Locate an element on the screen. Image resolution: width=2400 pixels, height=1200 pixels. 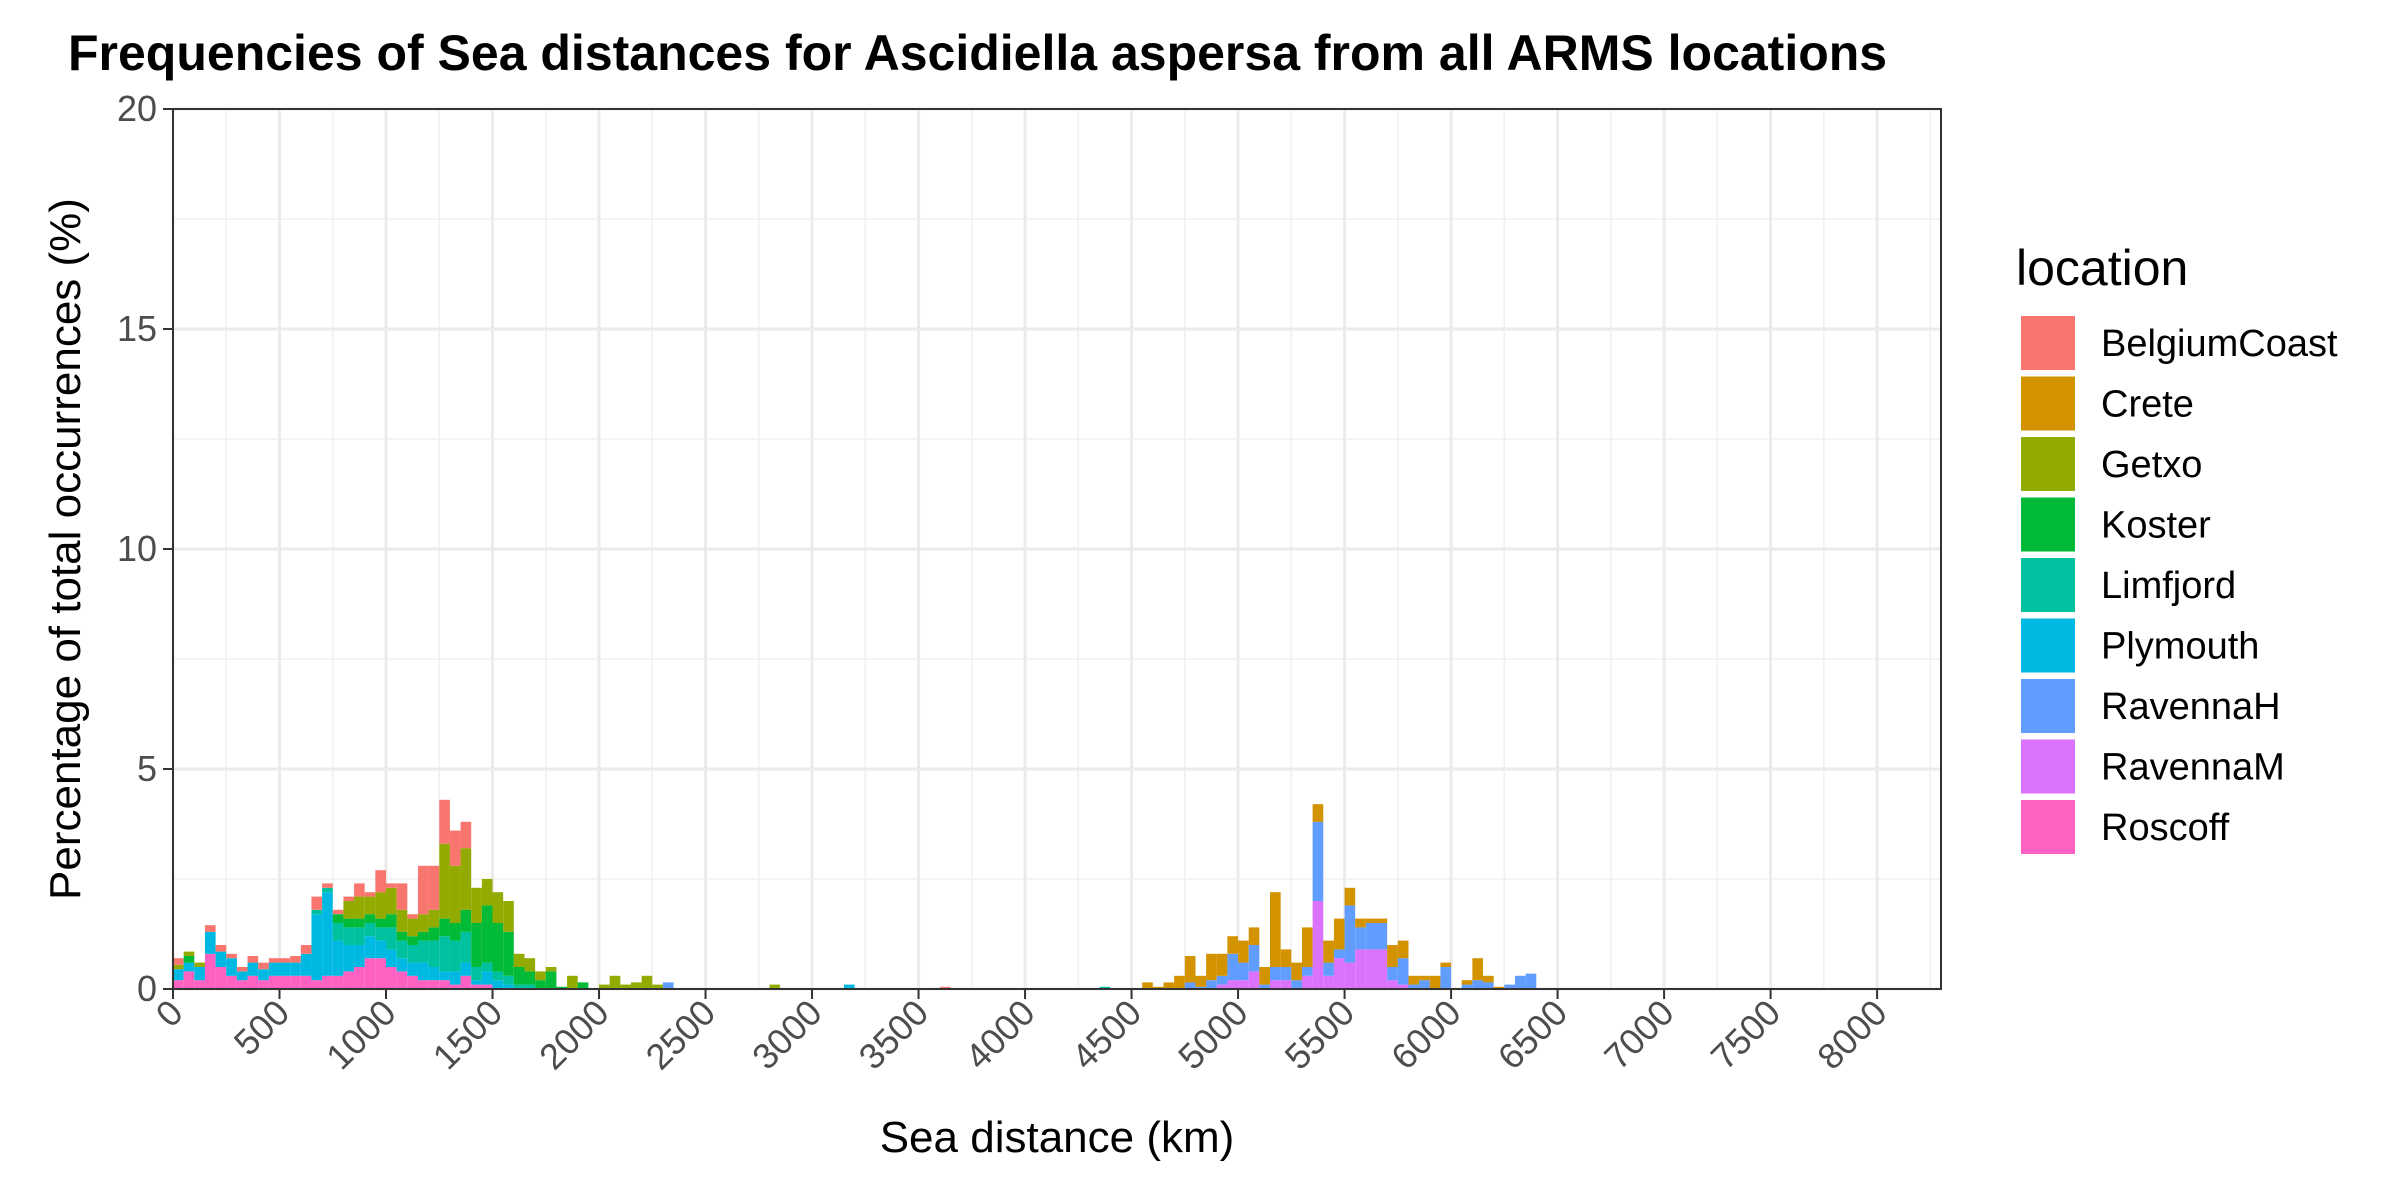
legend-key-ravennam is located at coordinates (2048, 766).